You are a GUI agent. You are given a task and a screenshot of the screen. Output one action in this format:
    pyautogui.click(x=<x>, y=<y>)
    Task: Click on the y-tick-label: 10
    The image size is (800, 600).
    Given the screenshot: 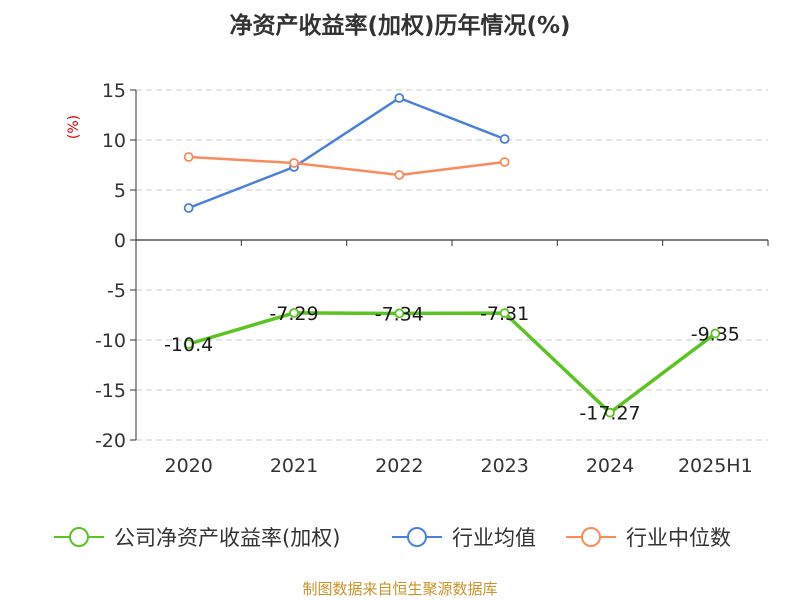 What is the action you would take?
    pyautogui.click(x=114, y=141)
    